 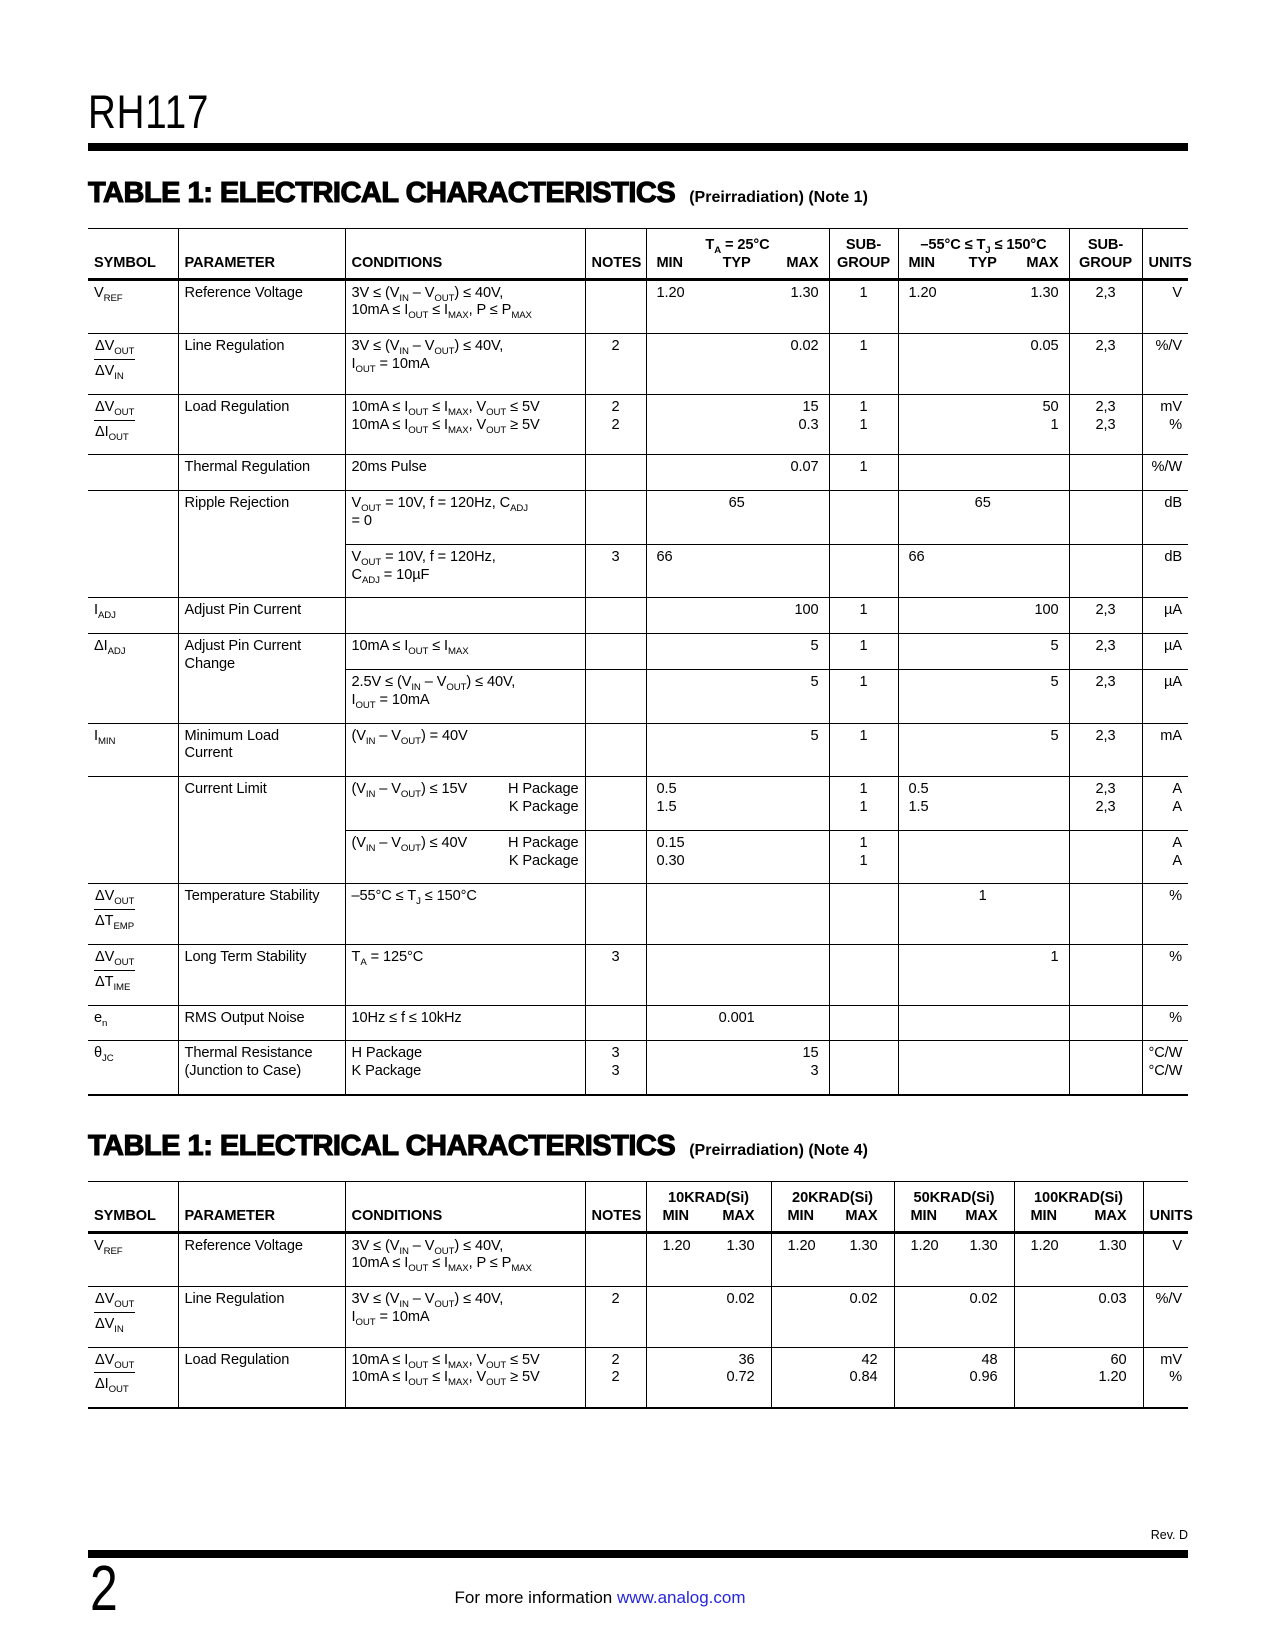 What do you see at coordinates (464, 517) in the screenshot?
I see `conditions-cell: VOUT = 10V, f = 120Hz, CADJ = 0` at bounding box center [464, 517].